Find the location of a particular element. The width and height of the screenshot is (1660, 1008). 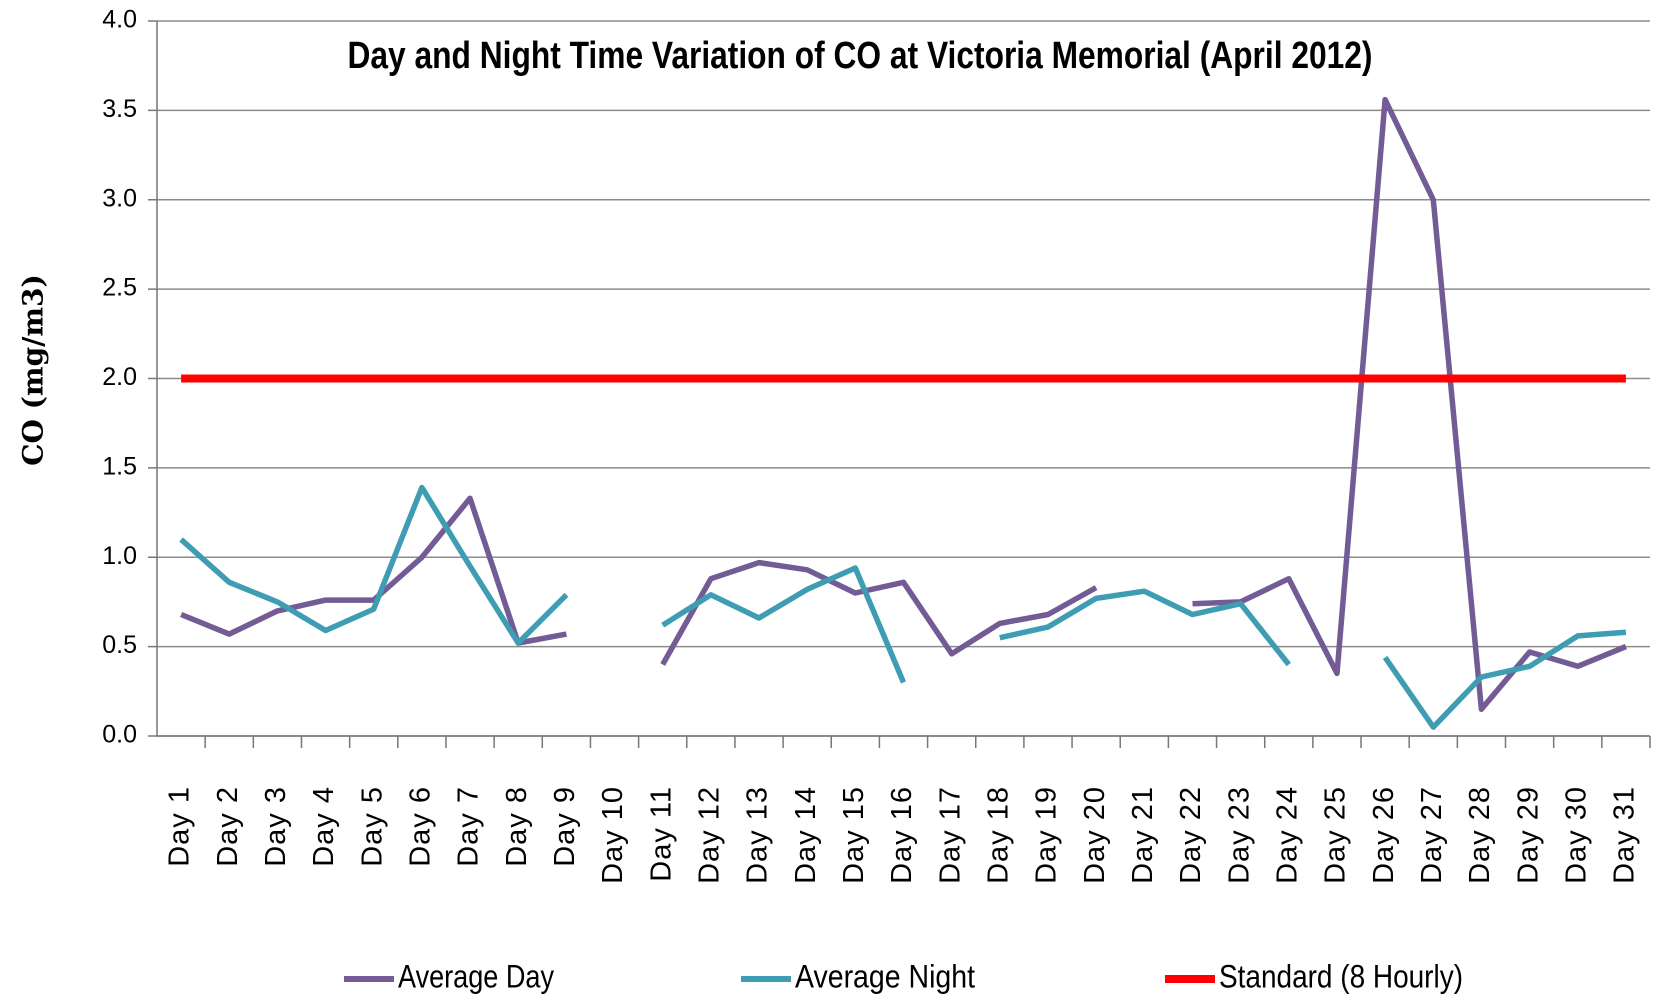

legend-label: Average Day is located at coordinates (476, 976).